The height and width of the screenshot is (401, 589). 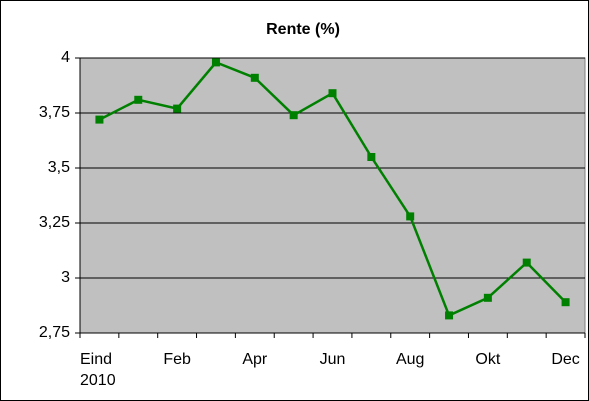 I want to click on y-tick-label: 3, so click(x=65, y=277).